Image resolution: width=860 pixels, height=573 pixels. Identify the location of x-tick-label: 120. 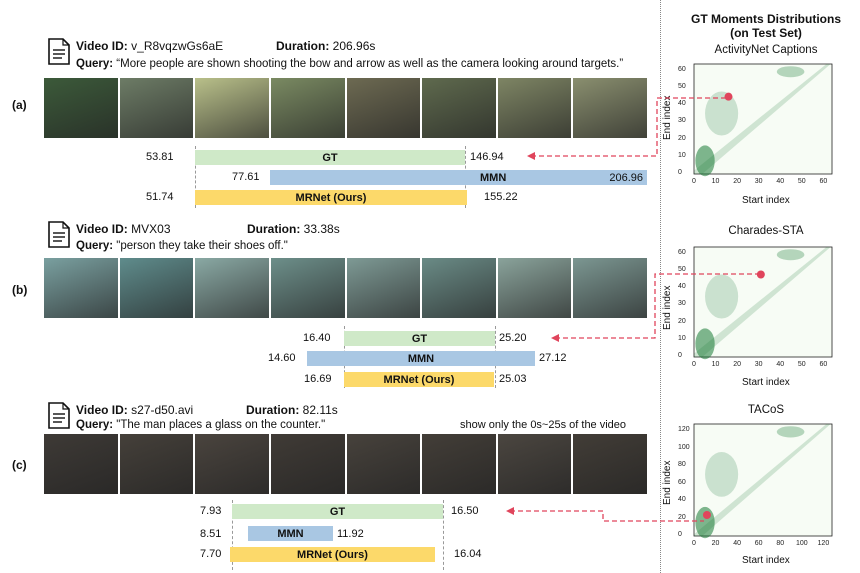
(824, 543).